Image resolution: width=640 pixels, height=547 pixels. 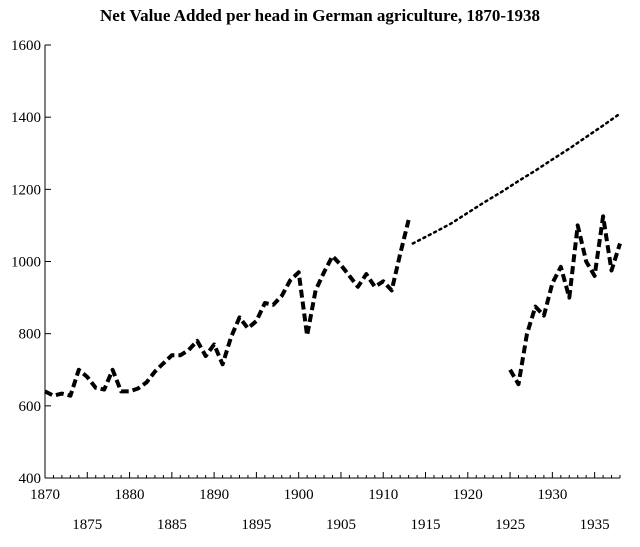 I want to click on x-tick-label-upper: 1880, so click(x=130, y=495).